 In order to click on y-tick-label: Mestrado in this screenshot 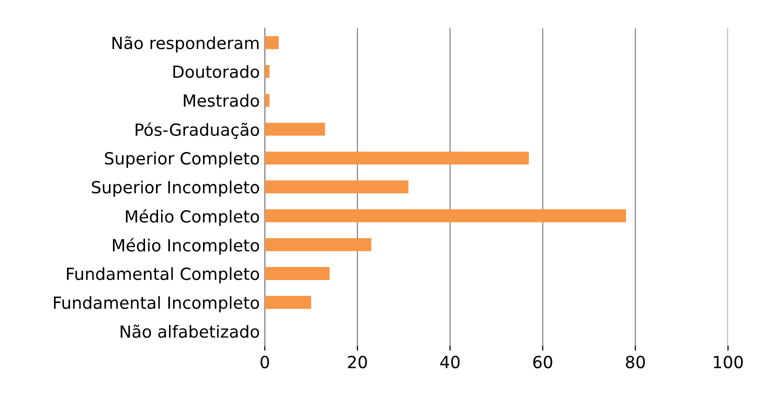, I will do `click(222, 100)`.